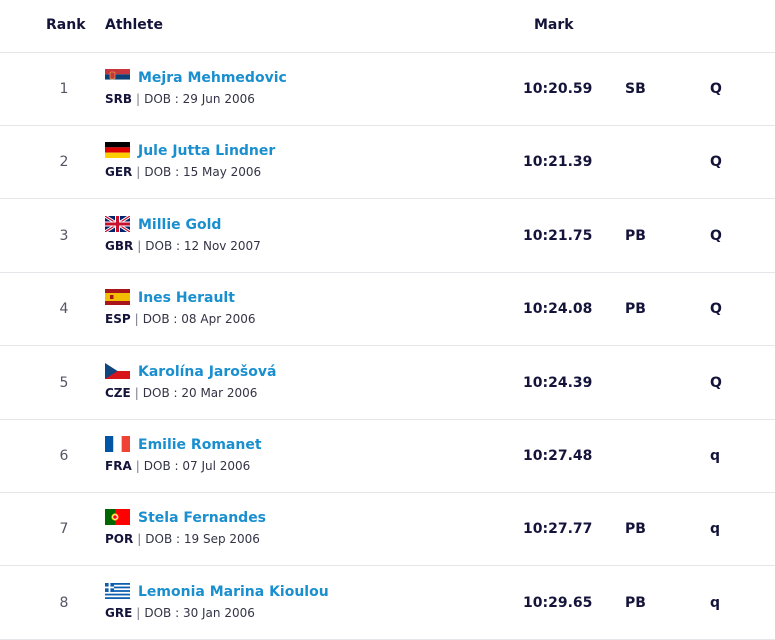  I want to click on country-code: GER, so click(119, 172).